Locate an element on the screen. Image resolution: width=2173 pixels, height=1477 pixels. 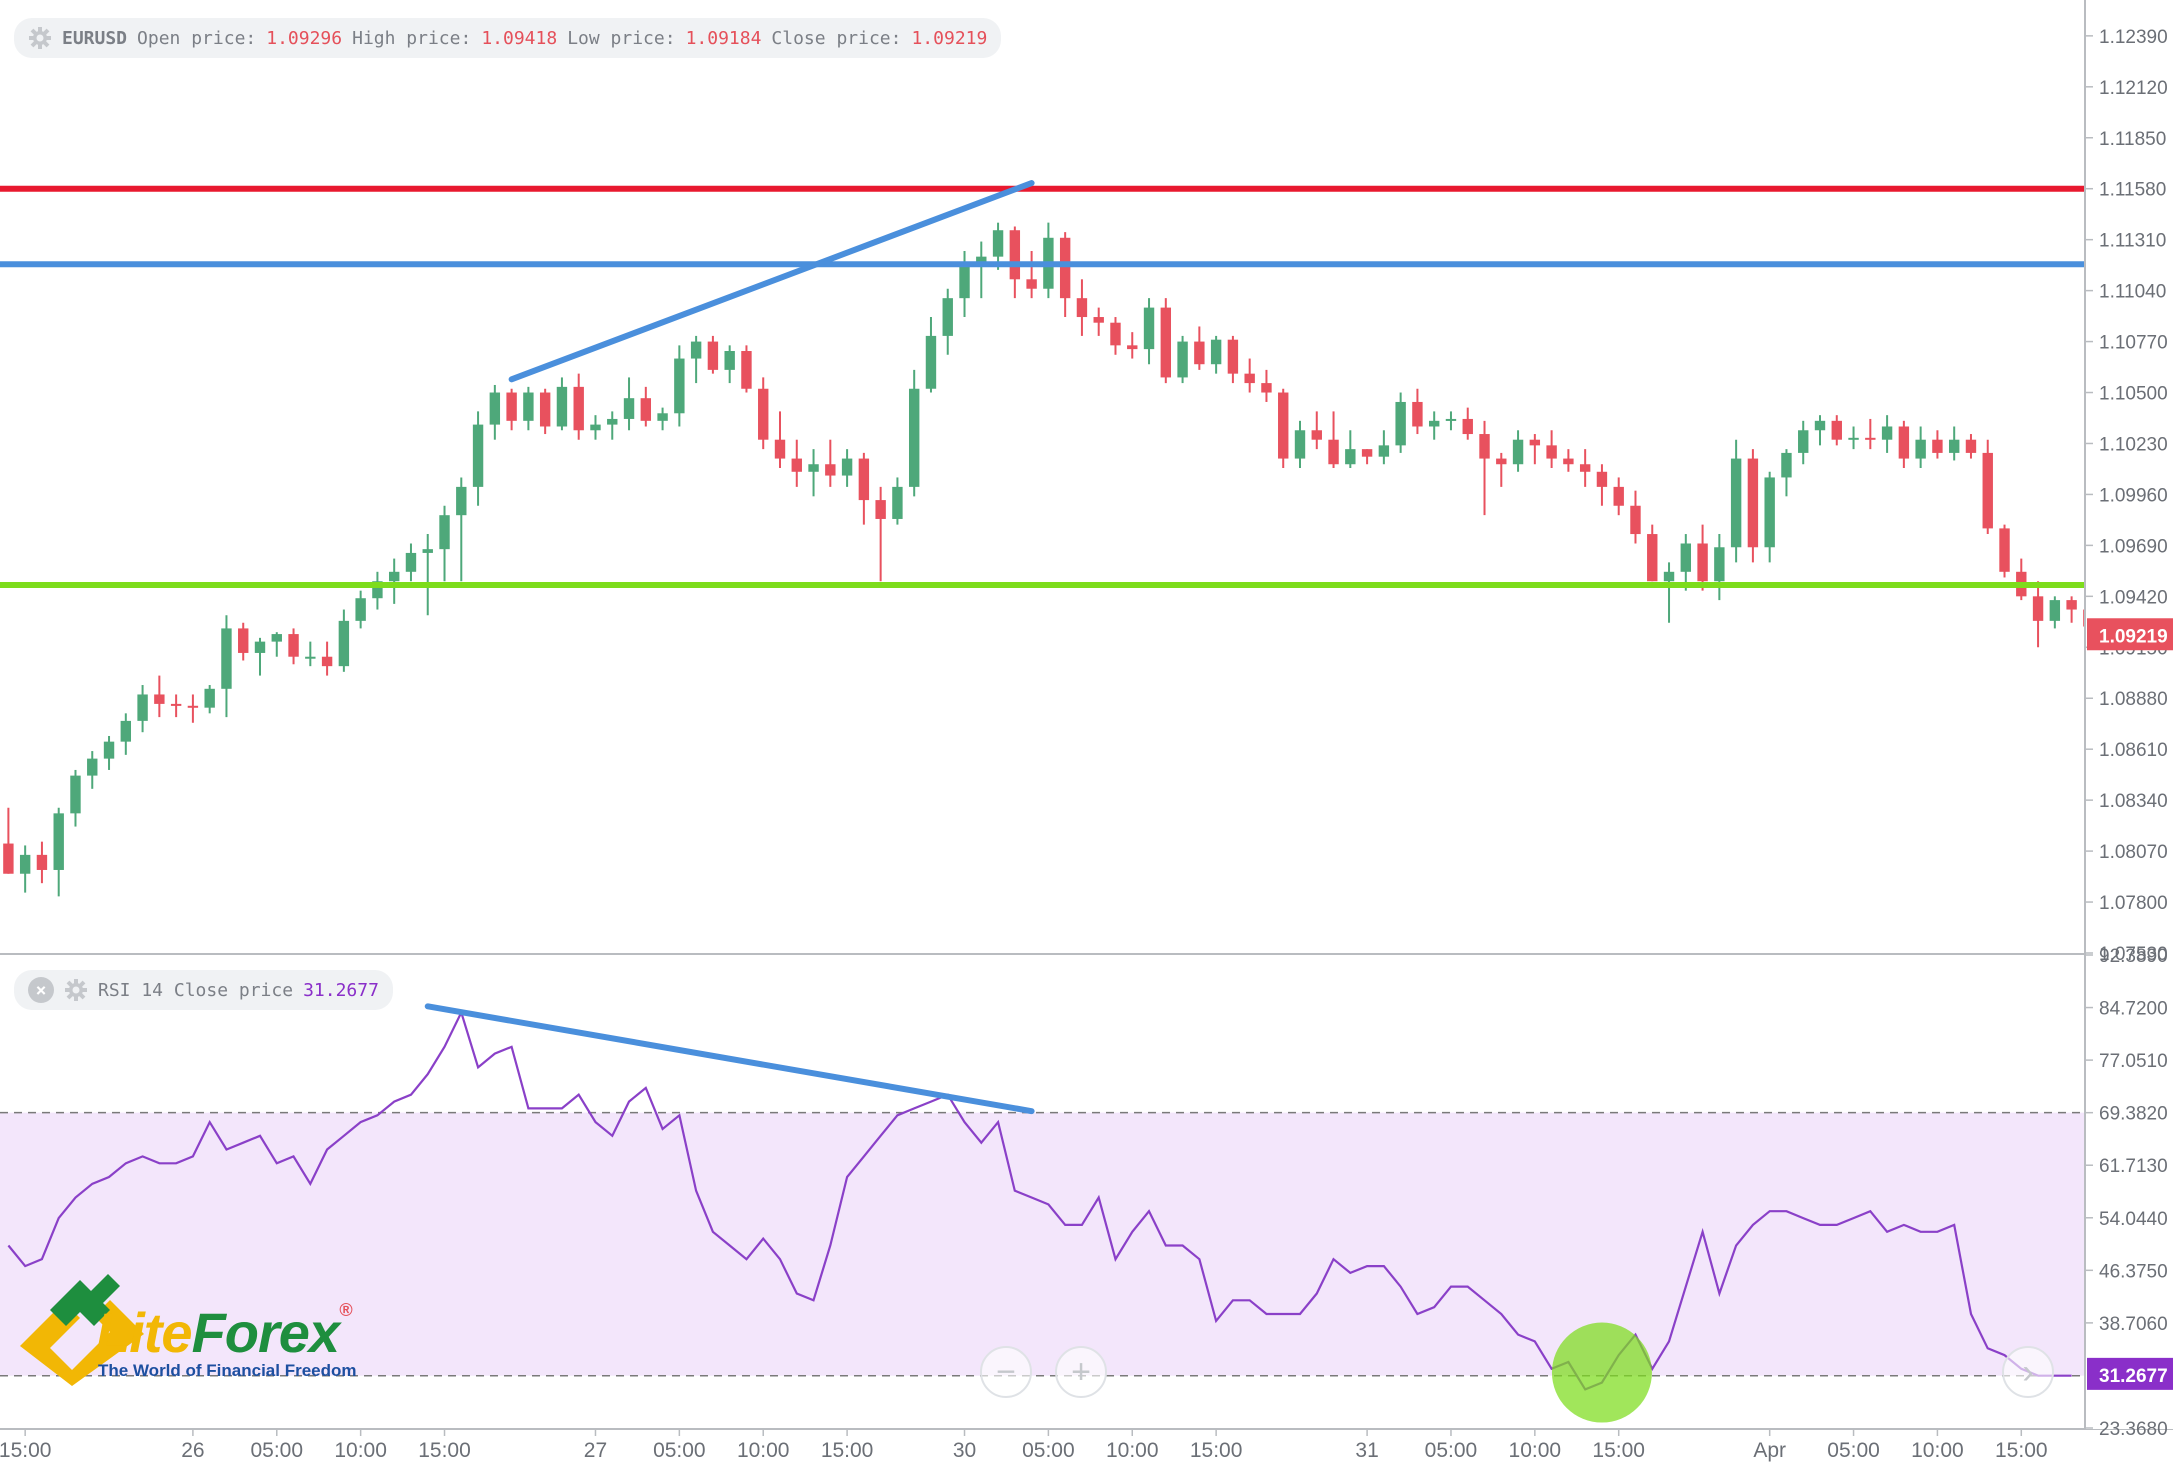
y-tick-label: 1.08880 is located at coordinates (2133, 699).